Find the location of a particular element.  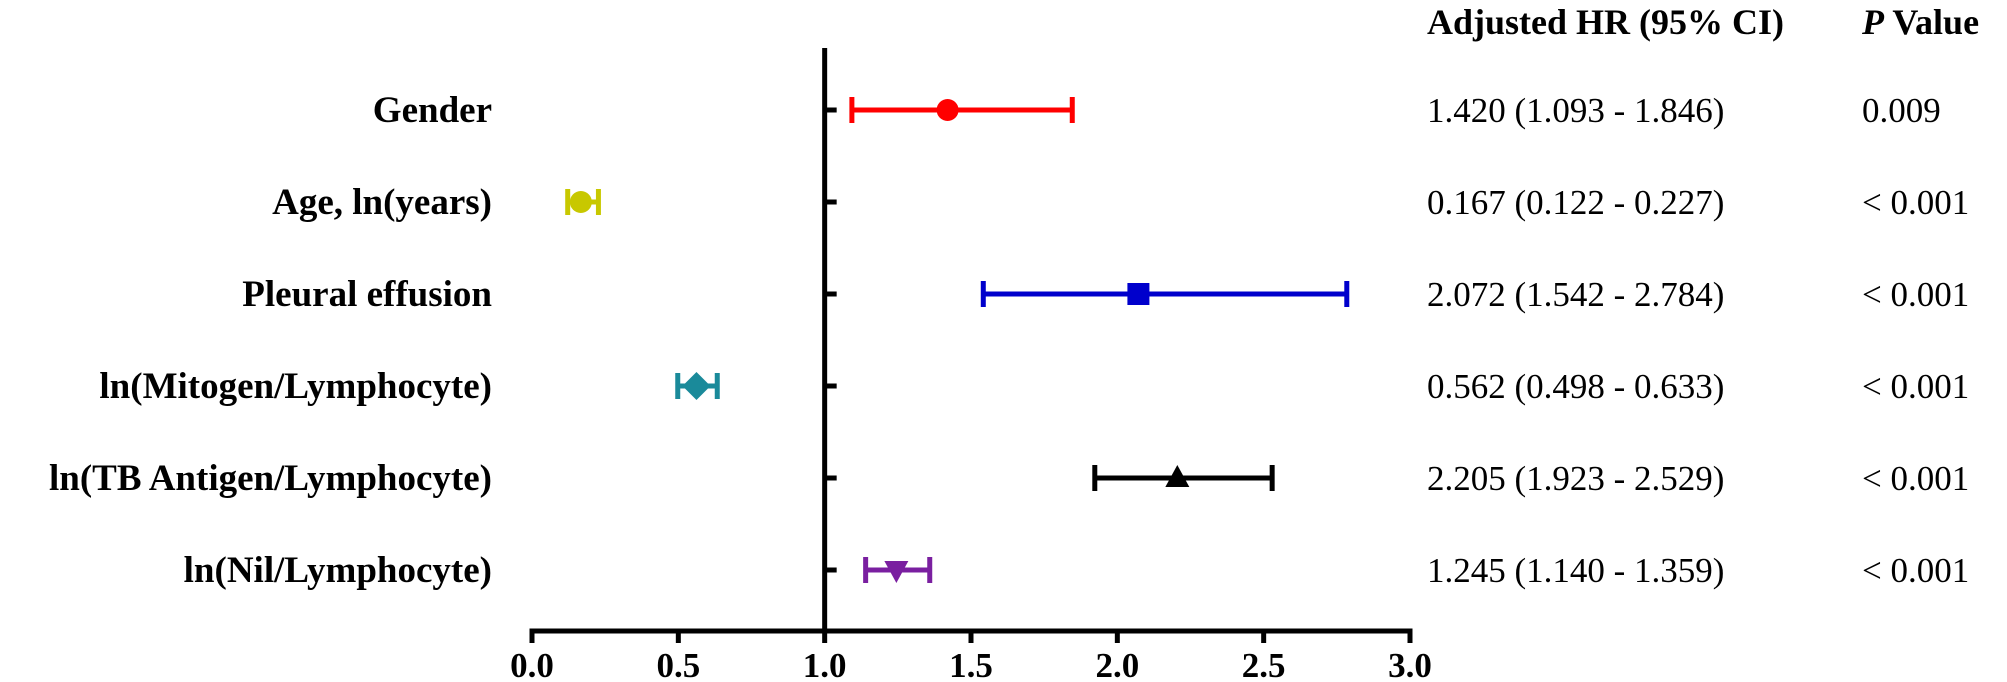

row-label: ln(TB Antigen/Lymphocyte) is located at coordinates (270, 478).